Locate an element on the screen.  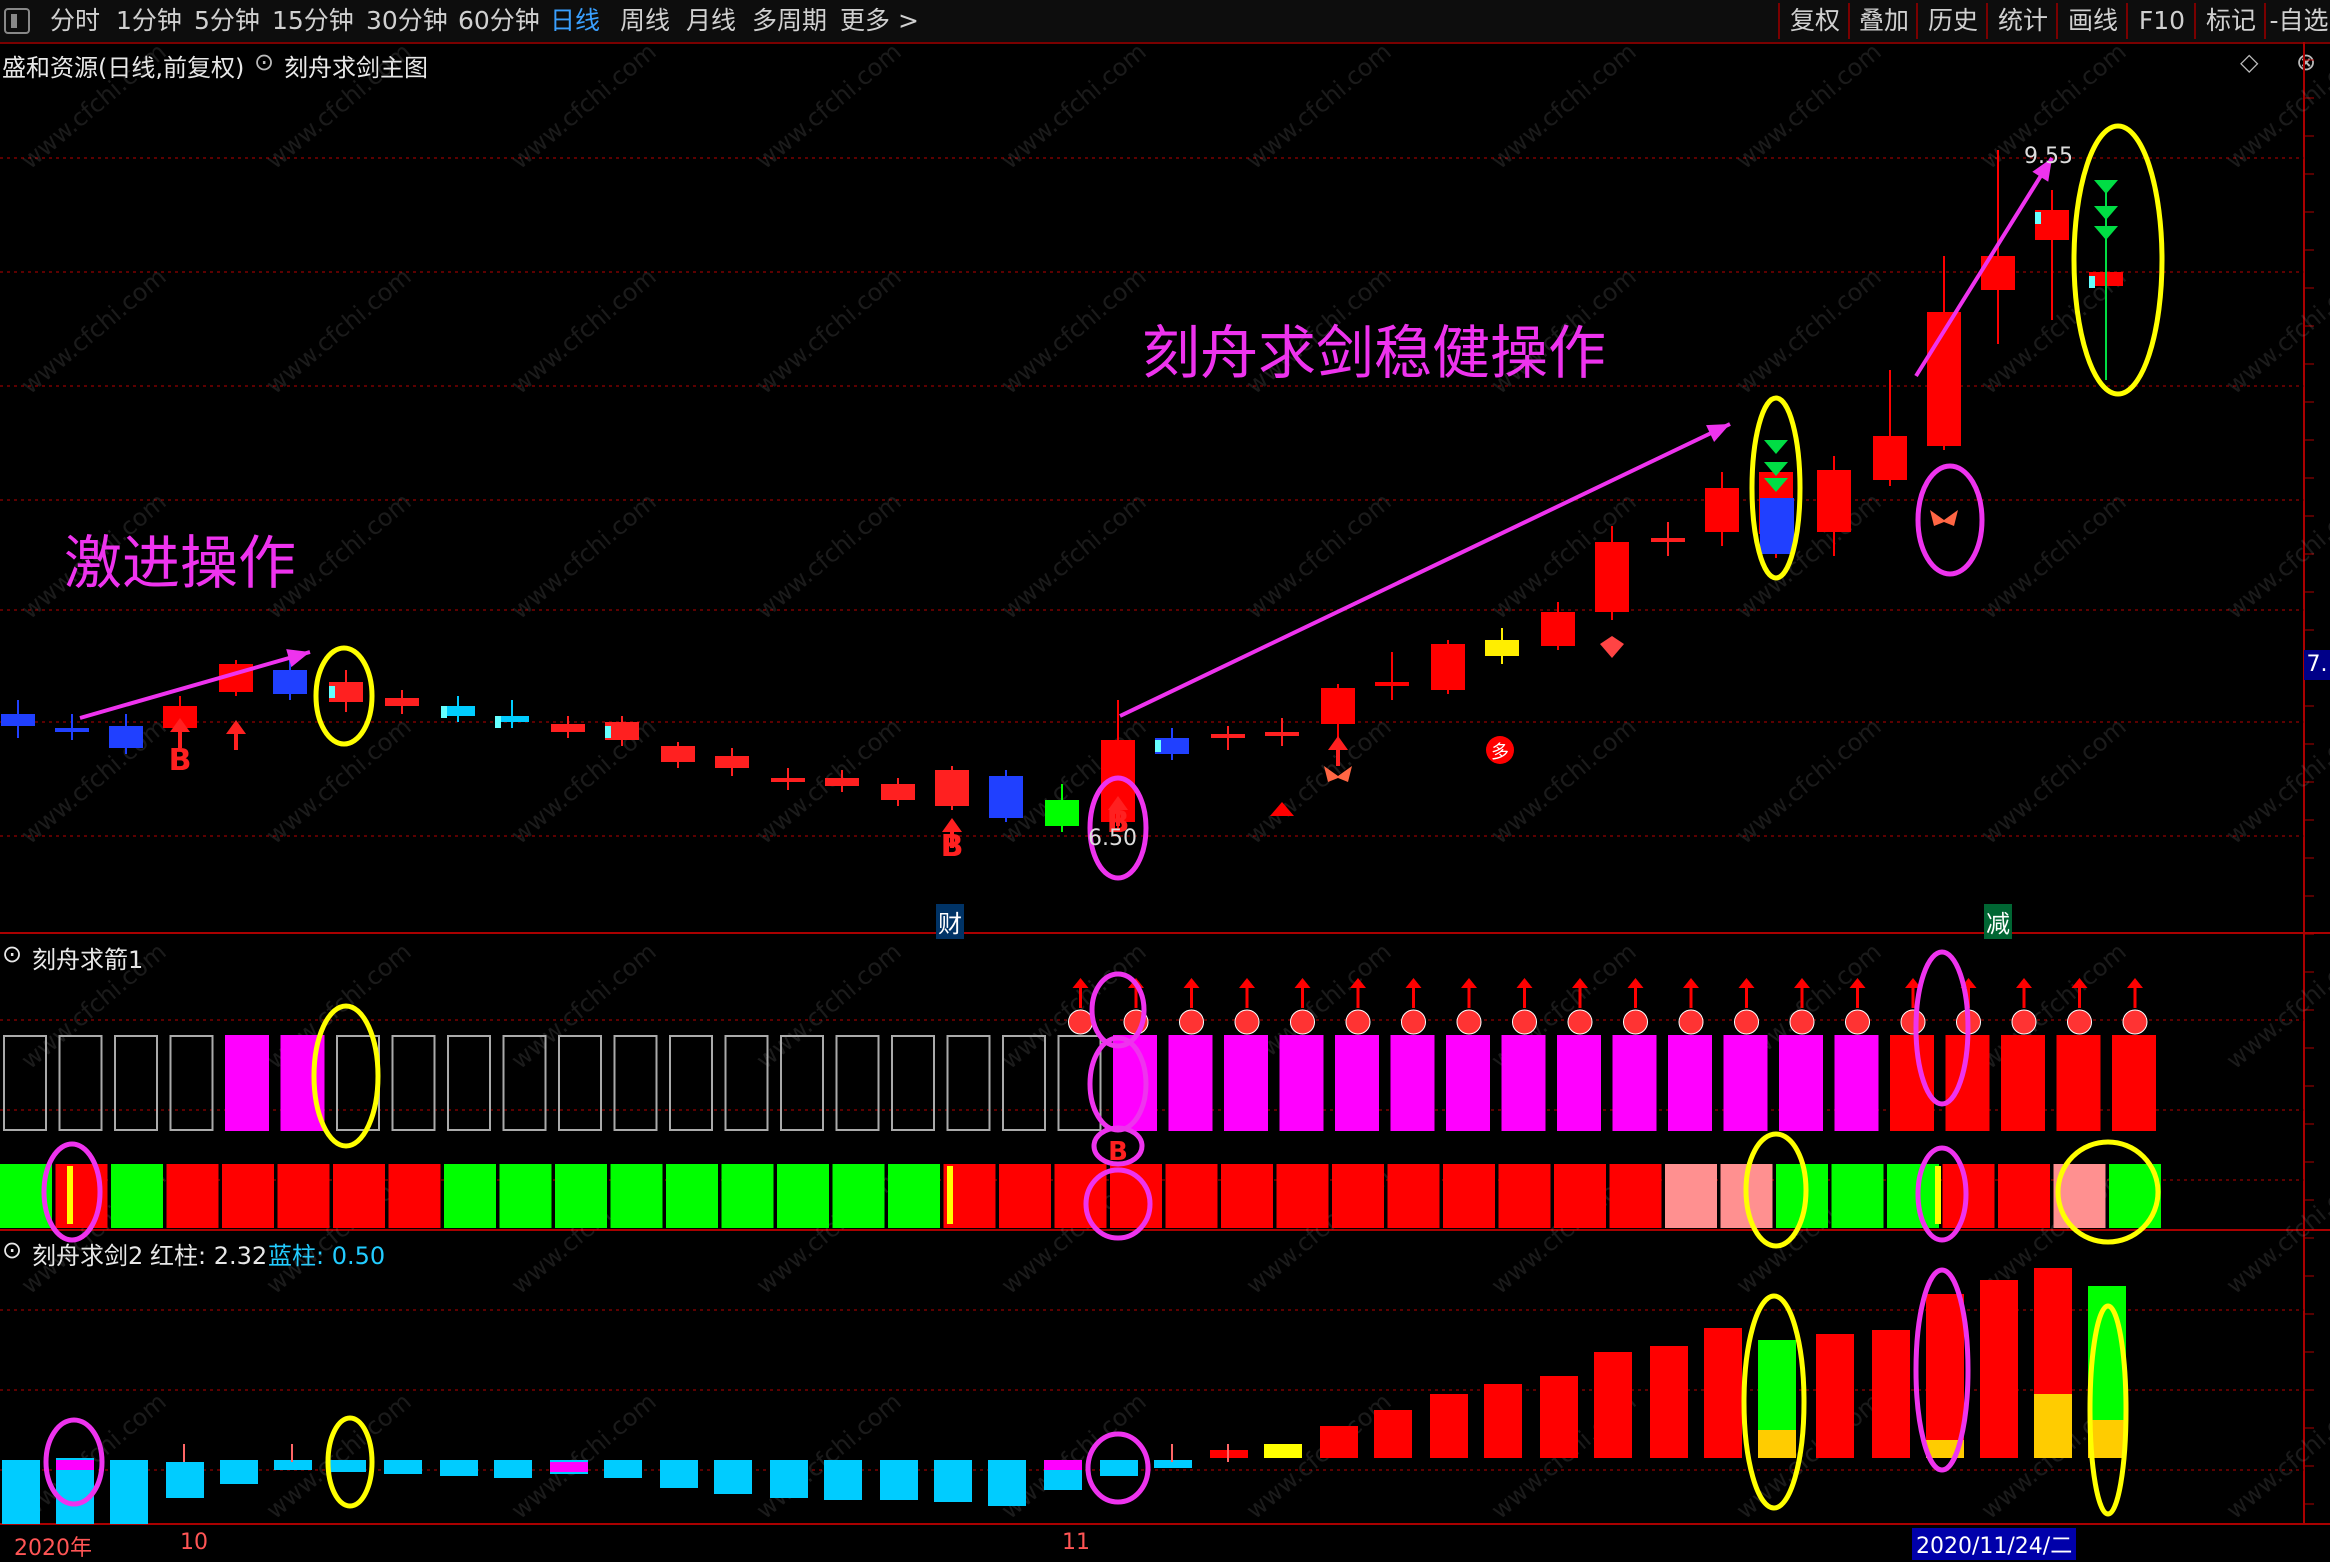
tab-5: 60分钟 is located at coordinates (499, 20).